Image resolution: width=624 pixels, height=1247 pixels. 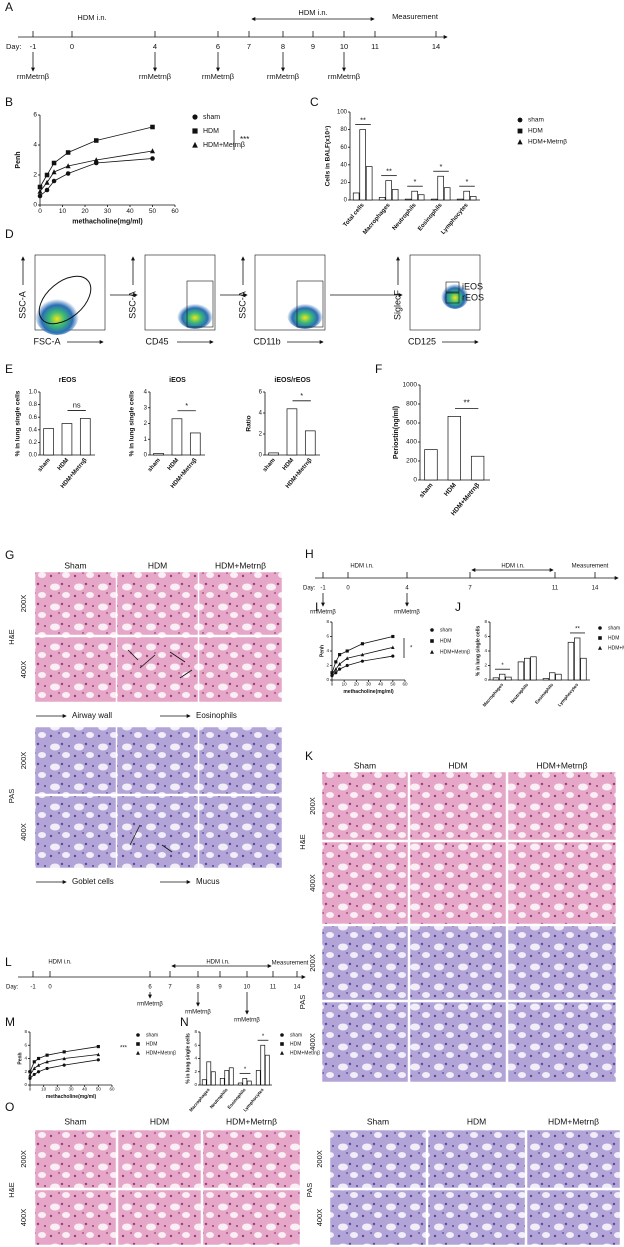 I want to click on y-tick-label: 1000, so click(x=410, y=385).